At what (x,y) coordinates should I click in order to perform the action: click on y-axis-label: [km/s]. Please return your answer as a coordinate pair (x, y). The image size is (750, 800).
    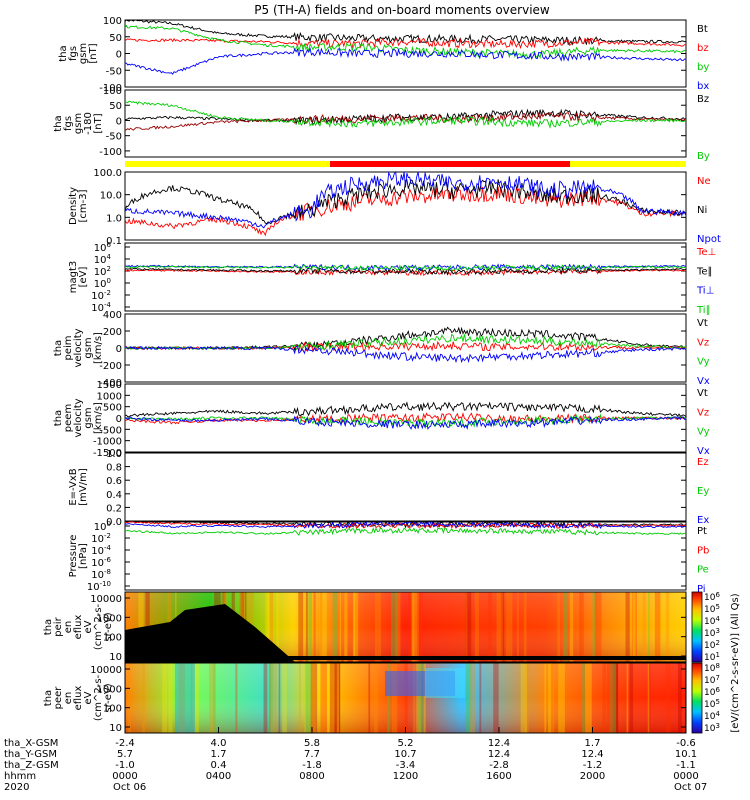
    Looking at the image, I should click on (98, 418).